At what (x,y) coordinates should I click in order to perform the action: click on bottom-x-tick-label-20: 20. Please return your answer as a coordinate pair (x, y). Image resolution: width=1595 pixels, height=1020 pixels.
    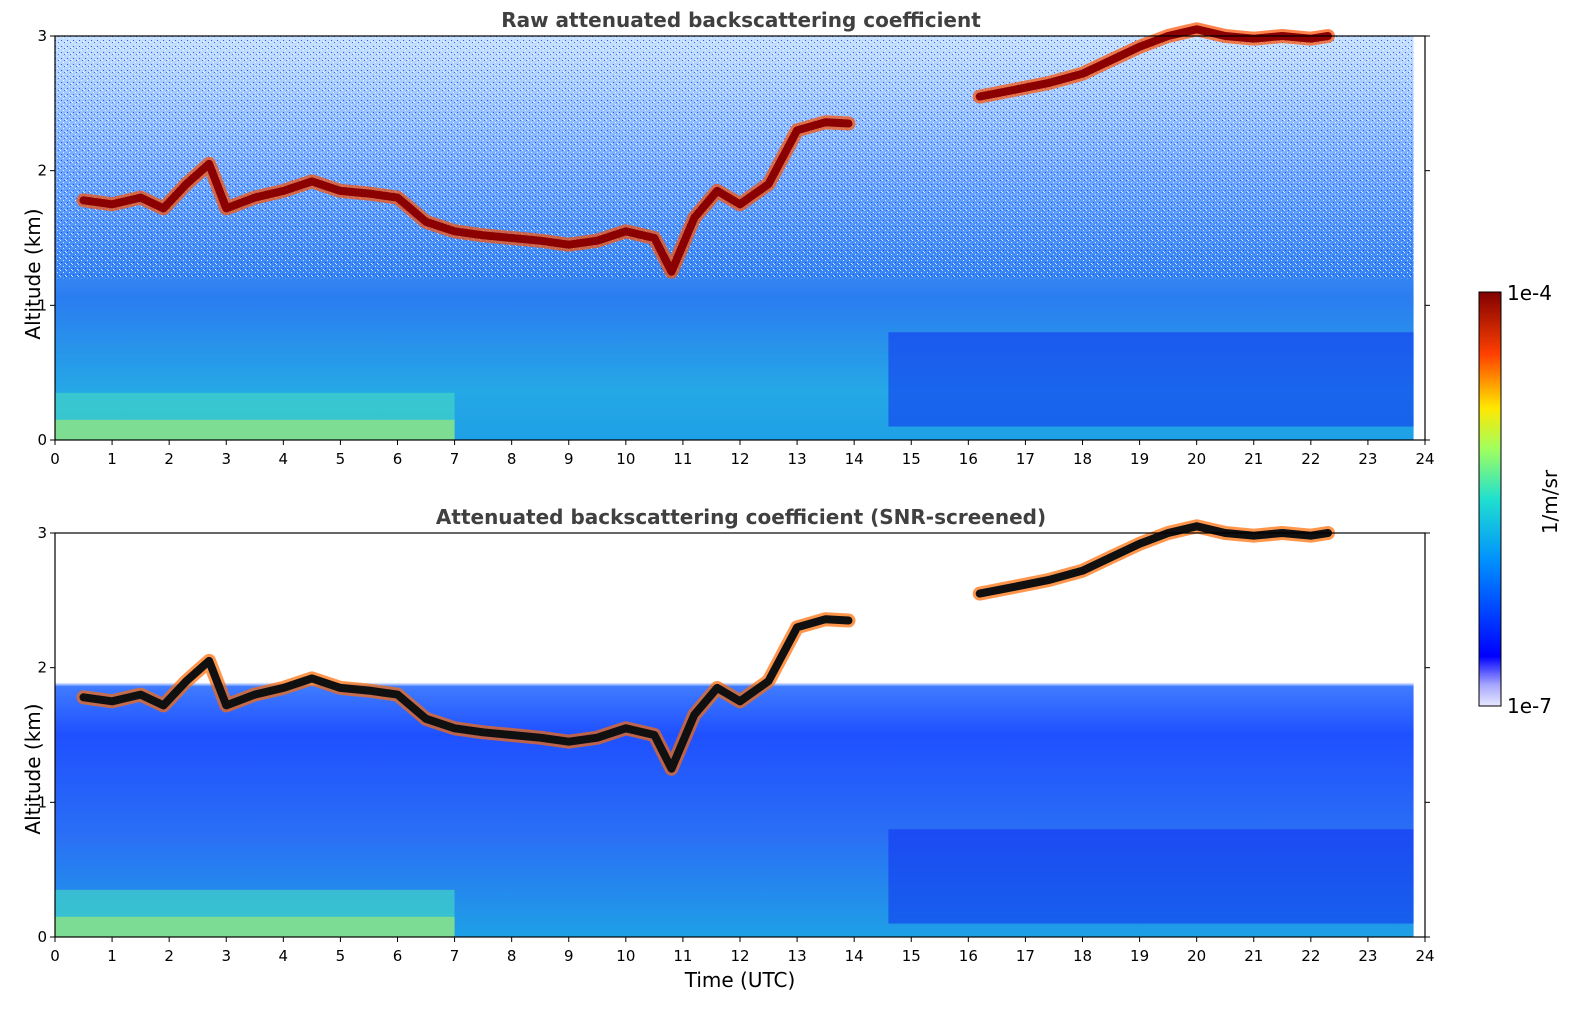
    Looking at the image, I should click on (1196, 956).